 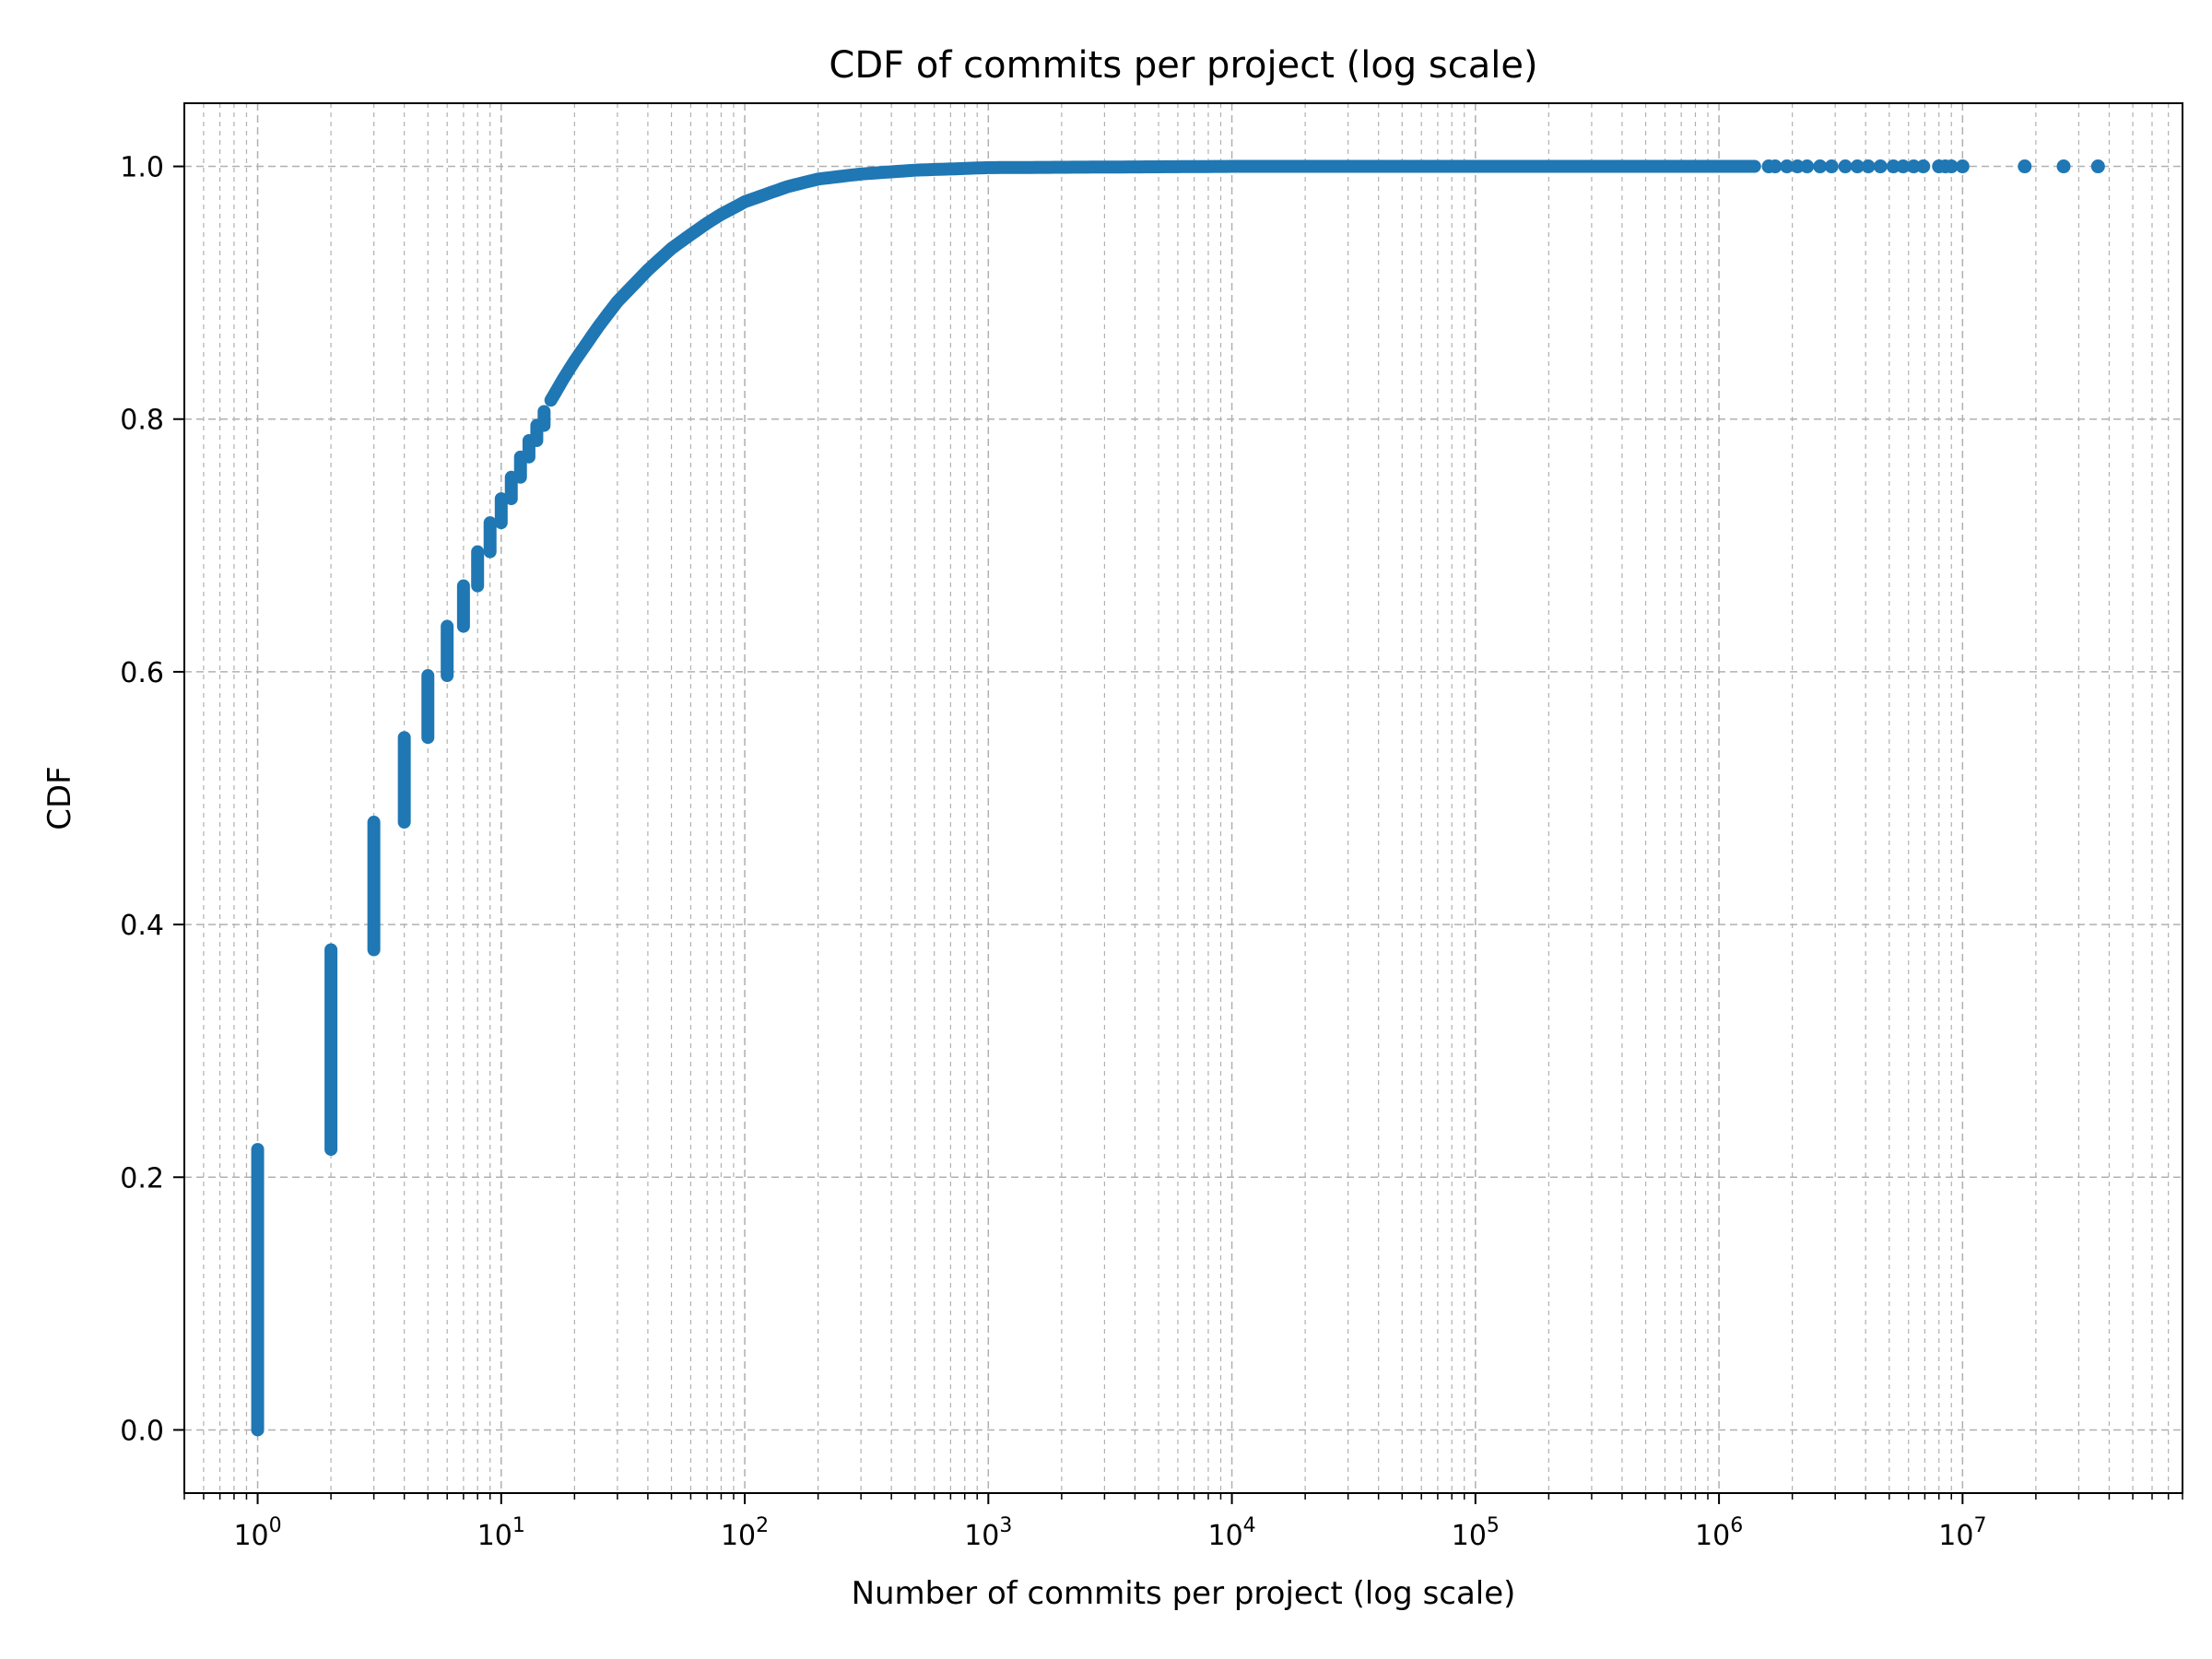 What do you see at coordinates (745, 1533) in the screenshot?
I see `x-tick-label: 10²` at bounding box center [745, 1533].